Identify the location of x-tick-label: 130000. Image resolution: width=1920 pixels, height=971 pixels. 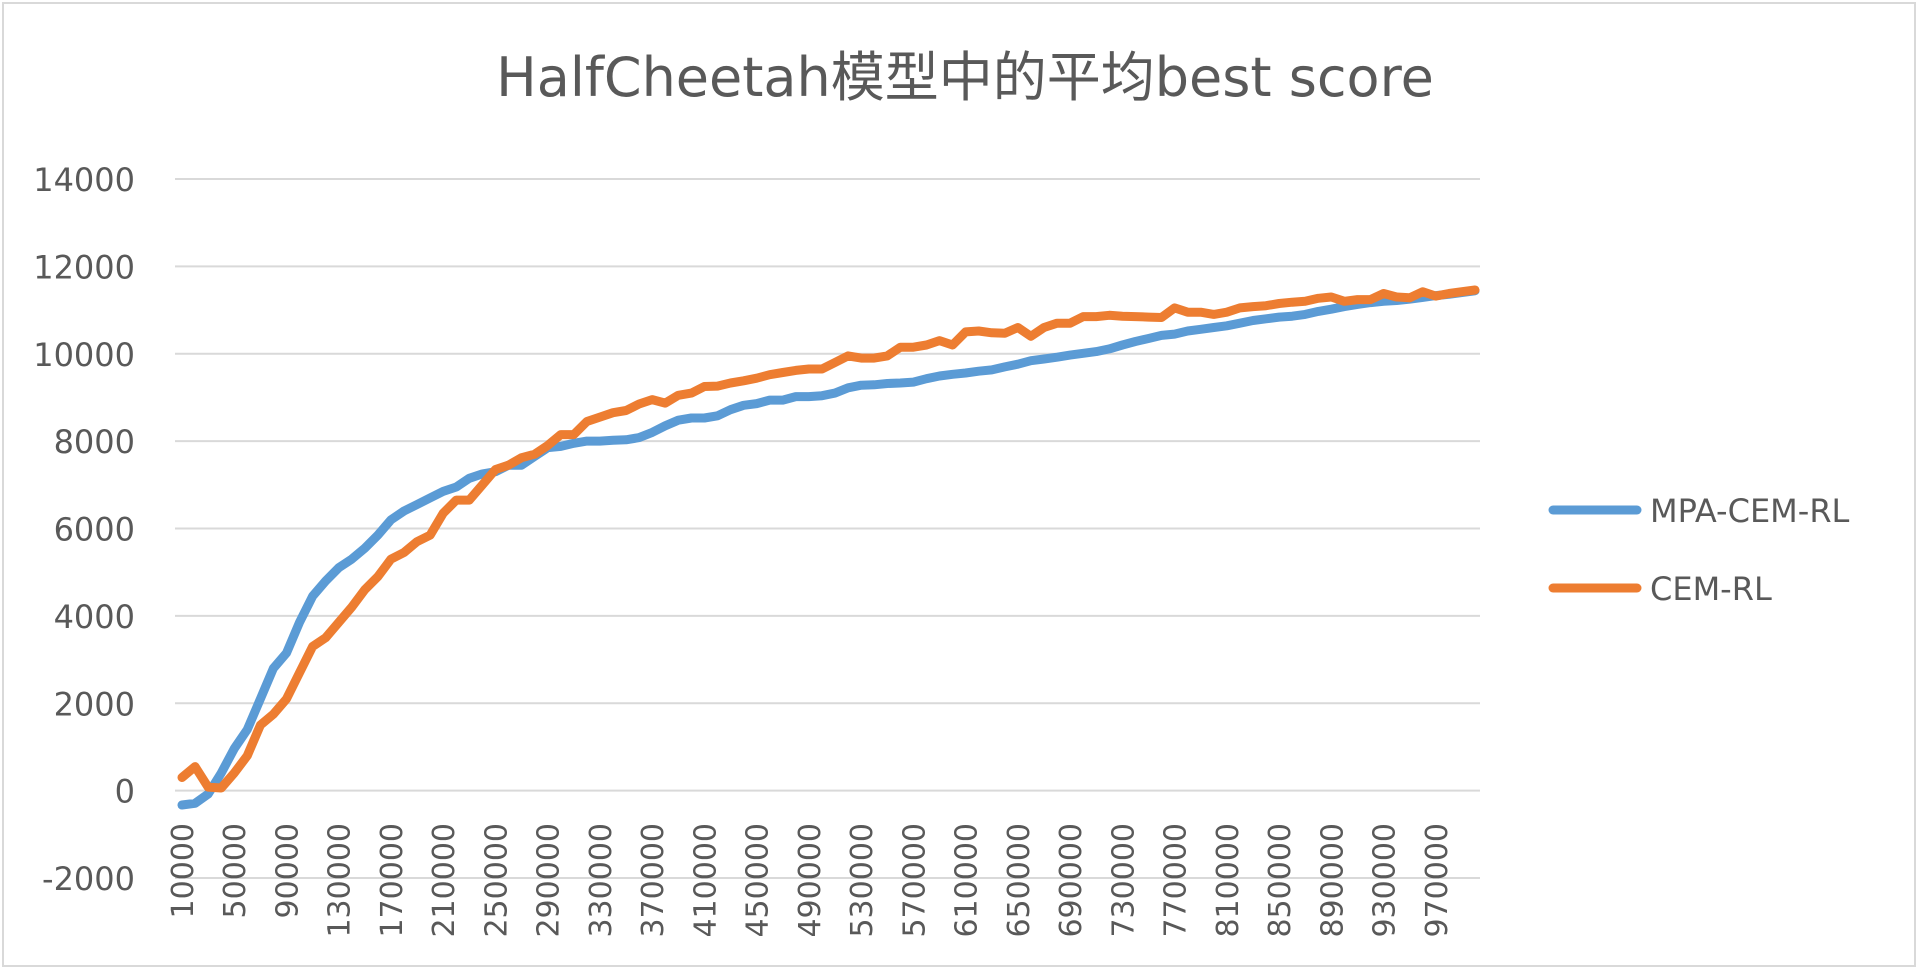
(340, 880).